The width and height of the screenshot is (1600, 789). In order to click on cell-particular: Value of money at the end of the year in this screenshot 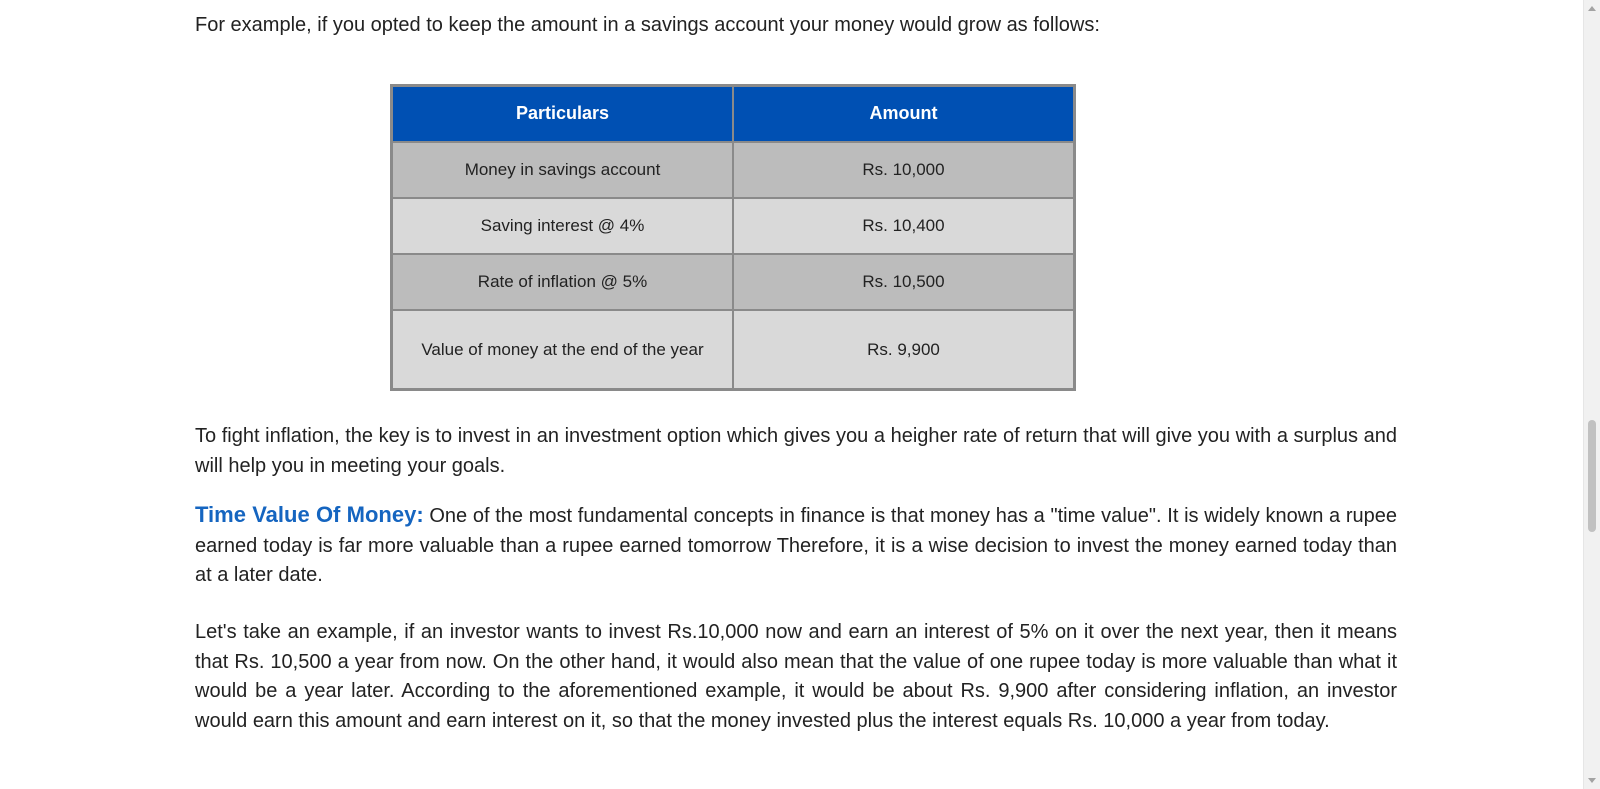, I will do `click(562, 349)`.